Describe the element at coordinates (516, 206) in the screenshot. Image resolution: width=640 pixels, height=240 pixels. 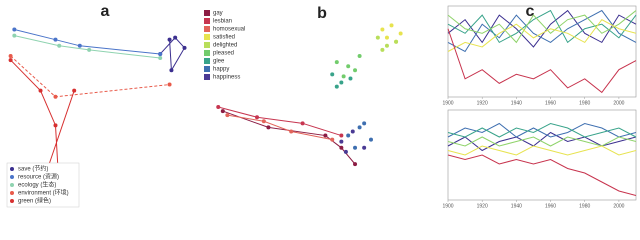
I see `x-tick-label: 1940` at that location.